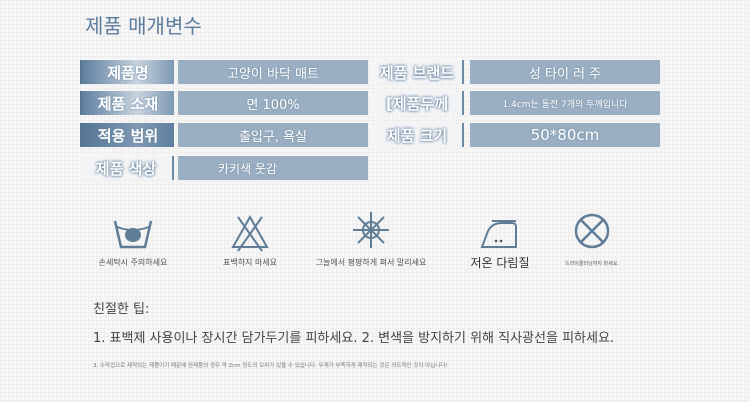 The width and height of the screenshot is (750, 402). Describe the element at coordinates (565, 72) in the screenshot. I see `spec-value-brand: 성 타이 러 주` at that location.